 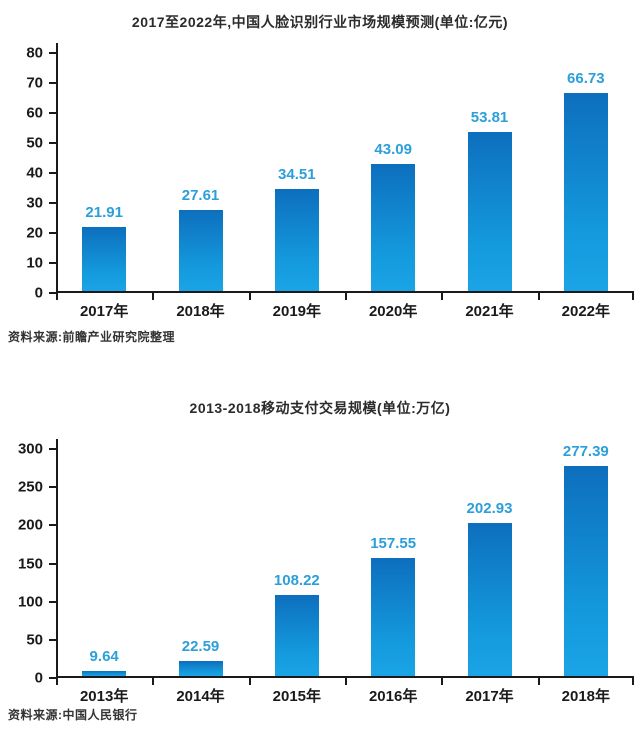 What do you see at coordinates (393, 616) in the screenshot?
I see `bar-2016年` at bounding box center [393, 616].